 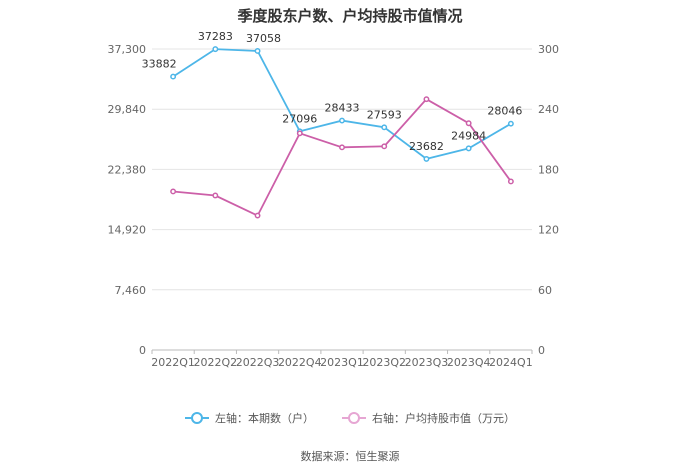 What do you see at coordinates (384, 362) in the screenshot?
I see `x-axis-tick-label: 2023Q2` at bounding box center [384, 362].